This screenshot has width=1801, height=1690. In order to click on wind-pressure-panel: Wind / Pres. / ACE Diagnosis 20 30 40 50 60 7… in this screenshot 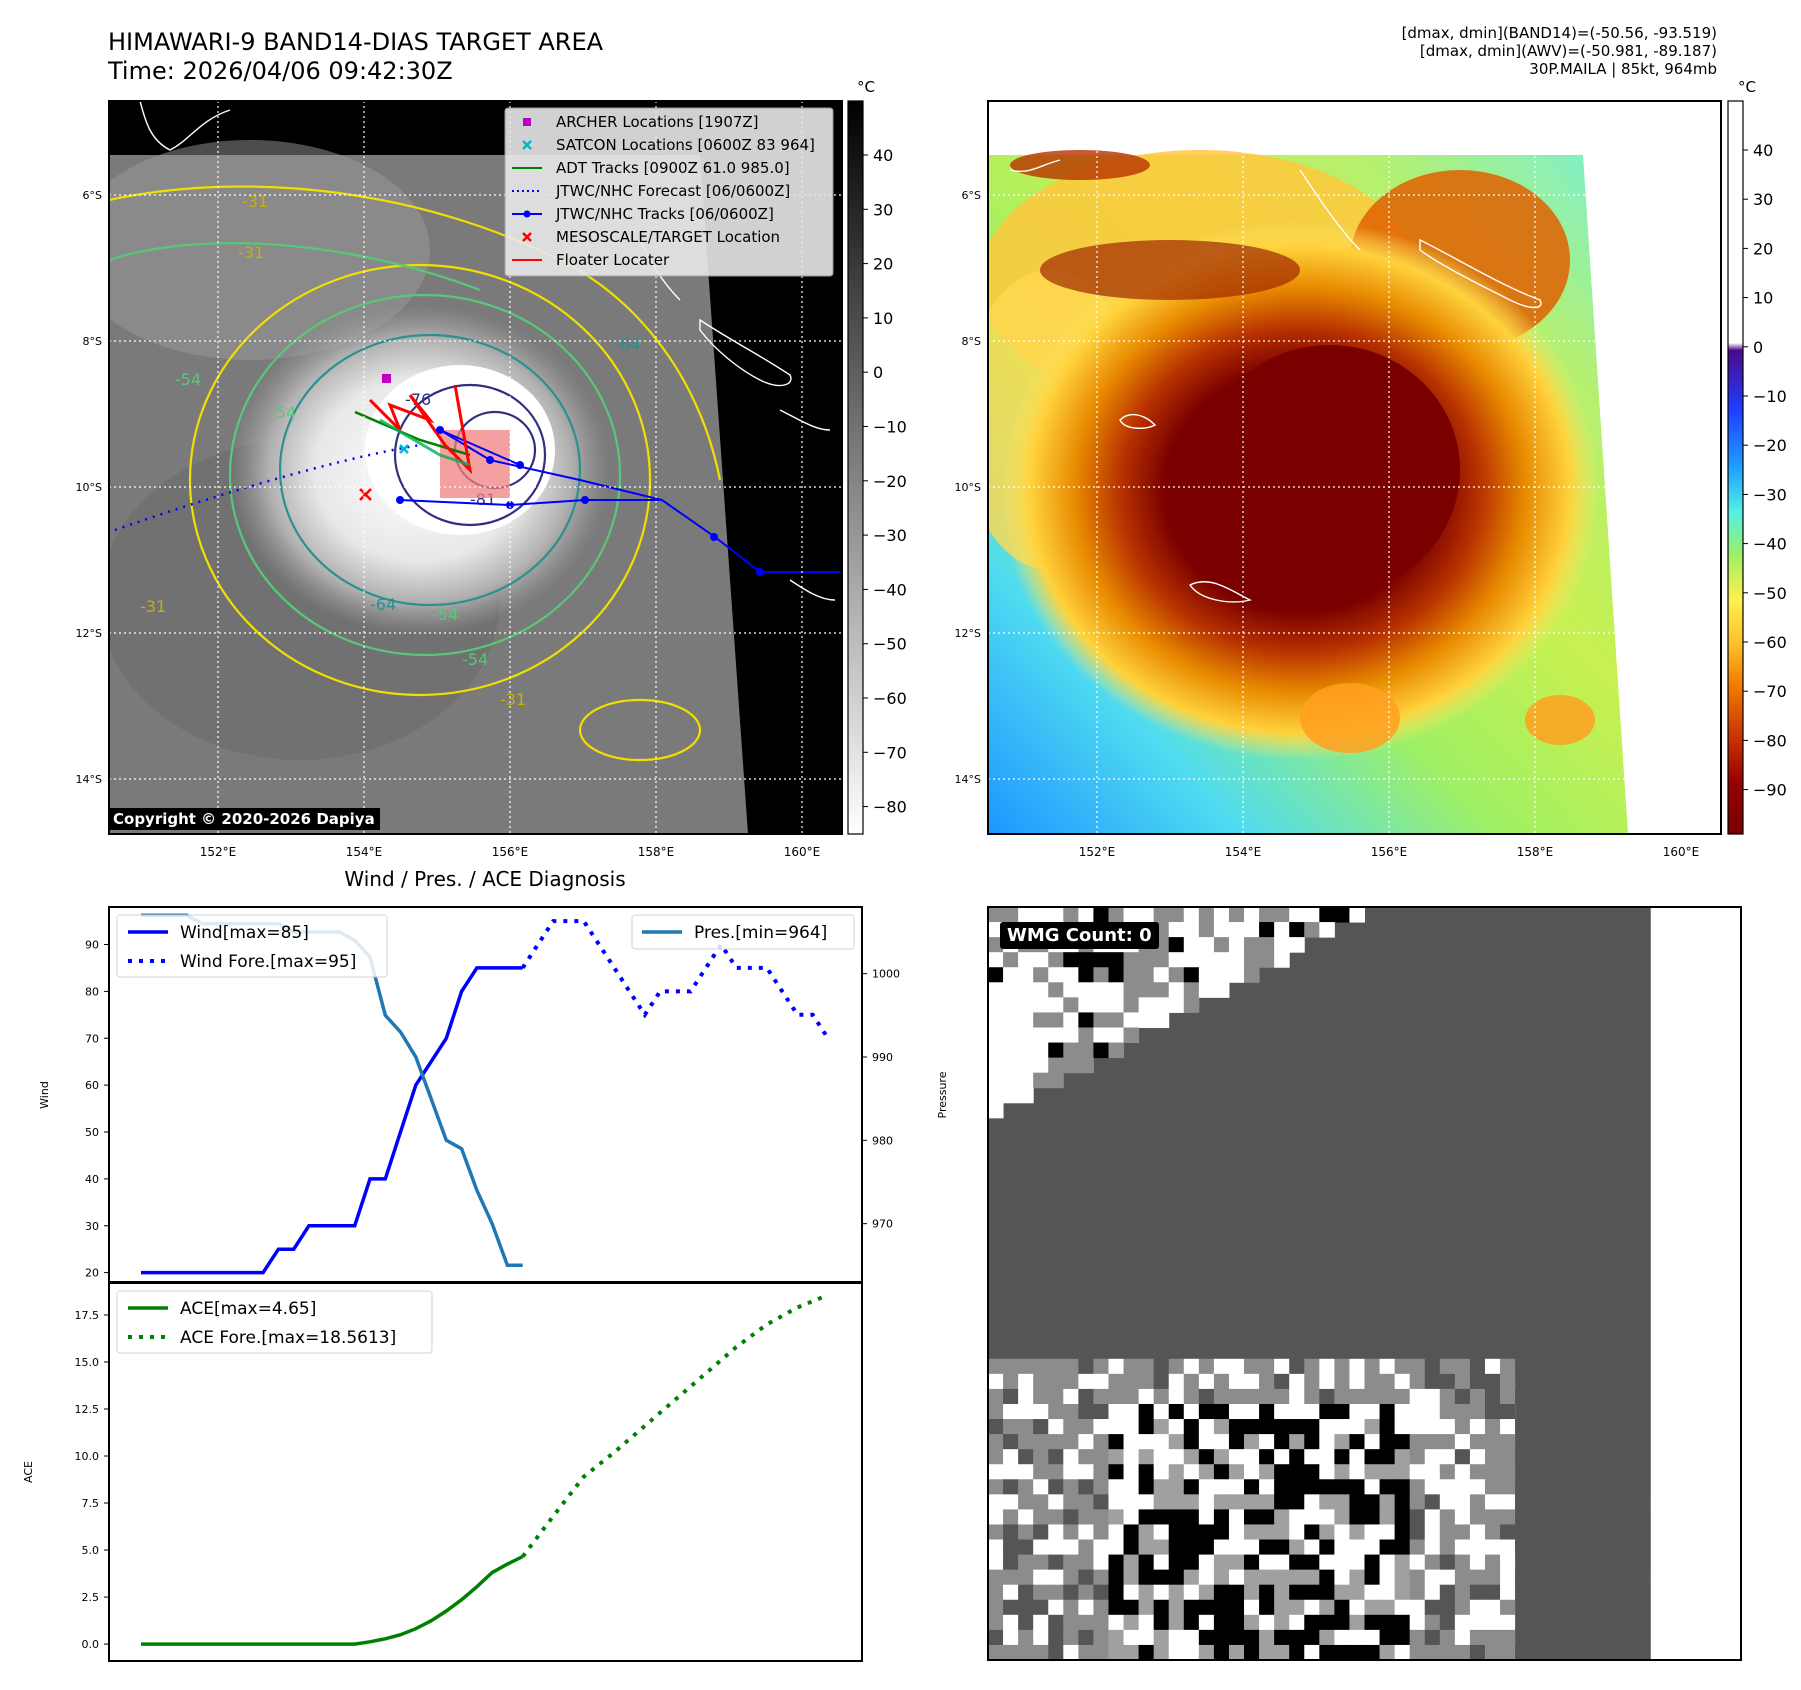, I will do `click(493, 1075)`.